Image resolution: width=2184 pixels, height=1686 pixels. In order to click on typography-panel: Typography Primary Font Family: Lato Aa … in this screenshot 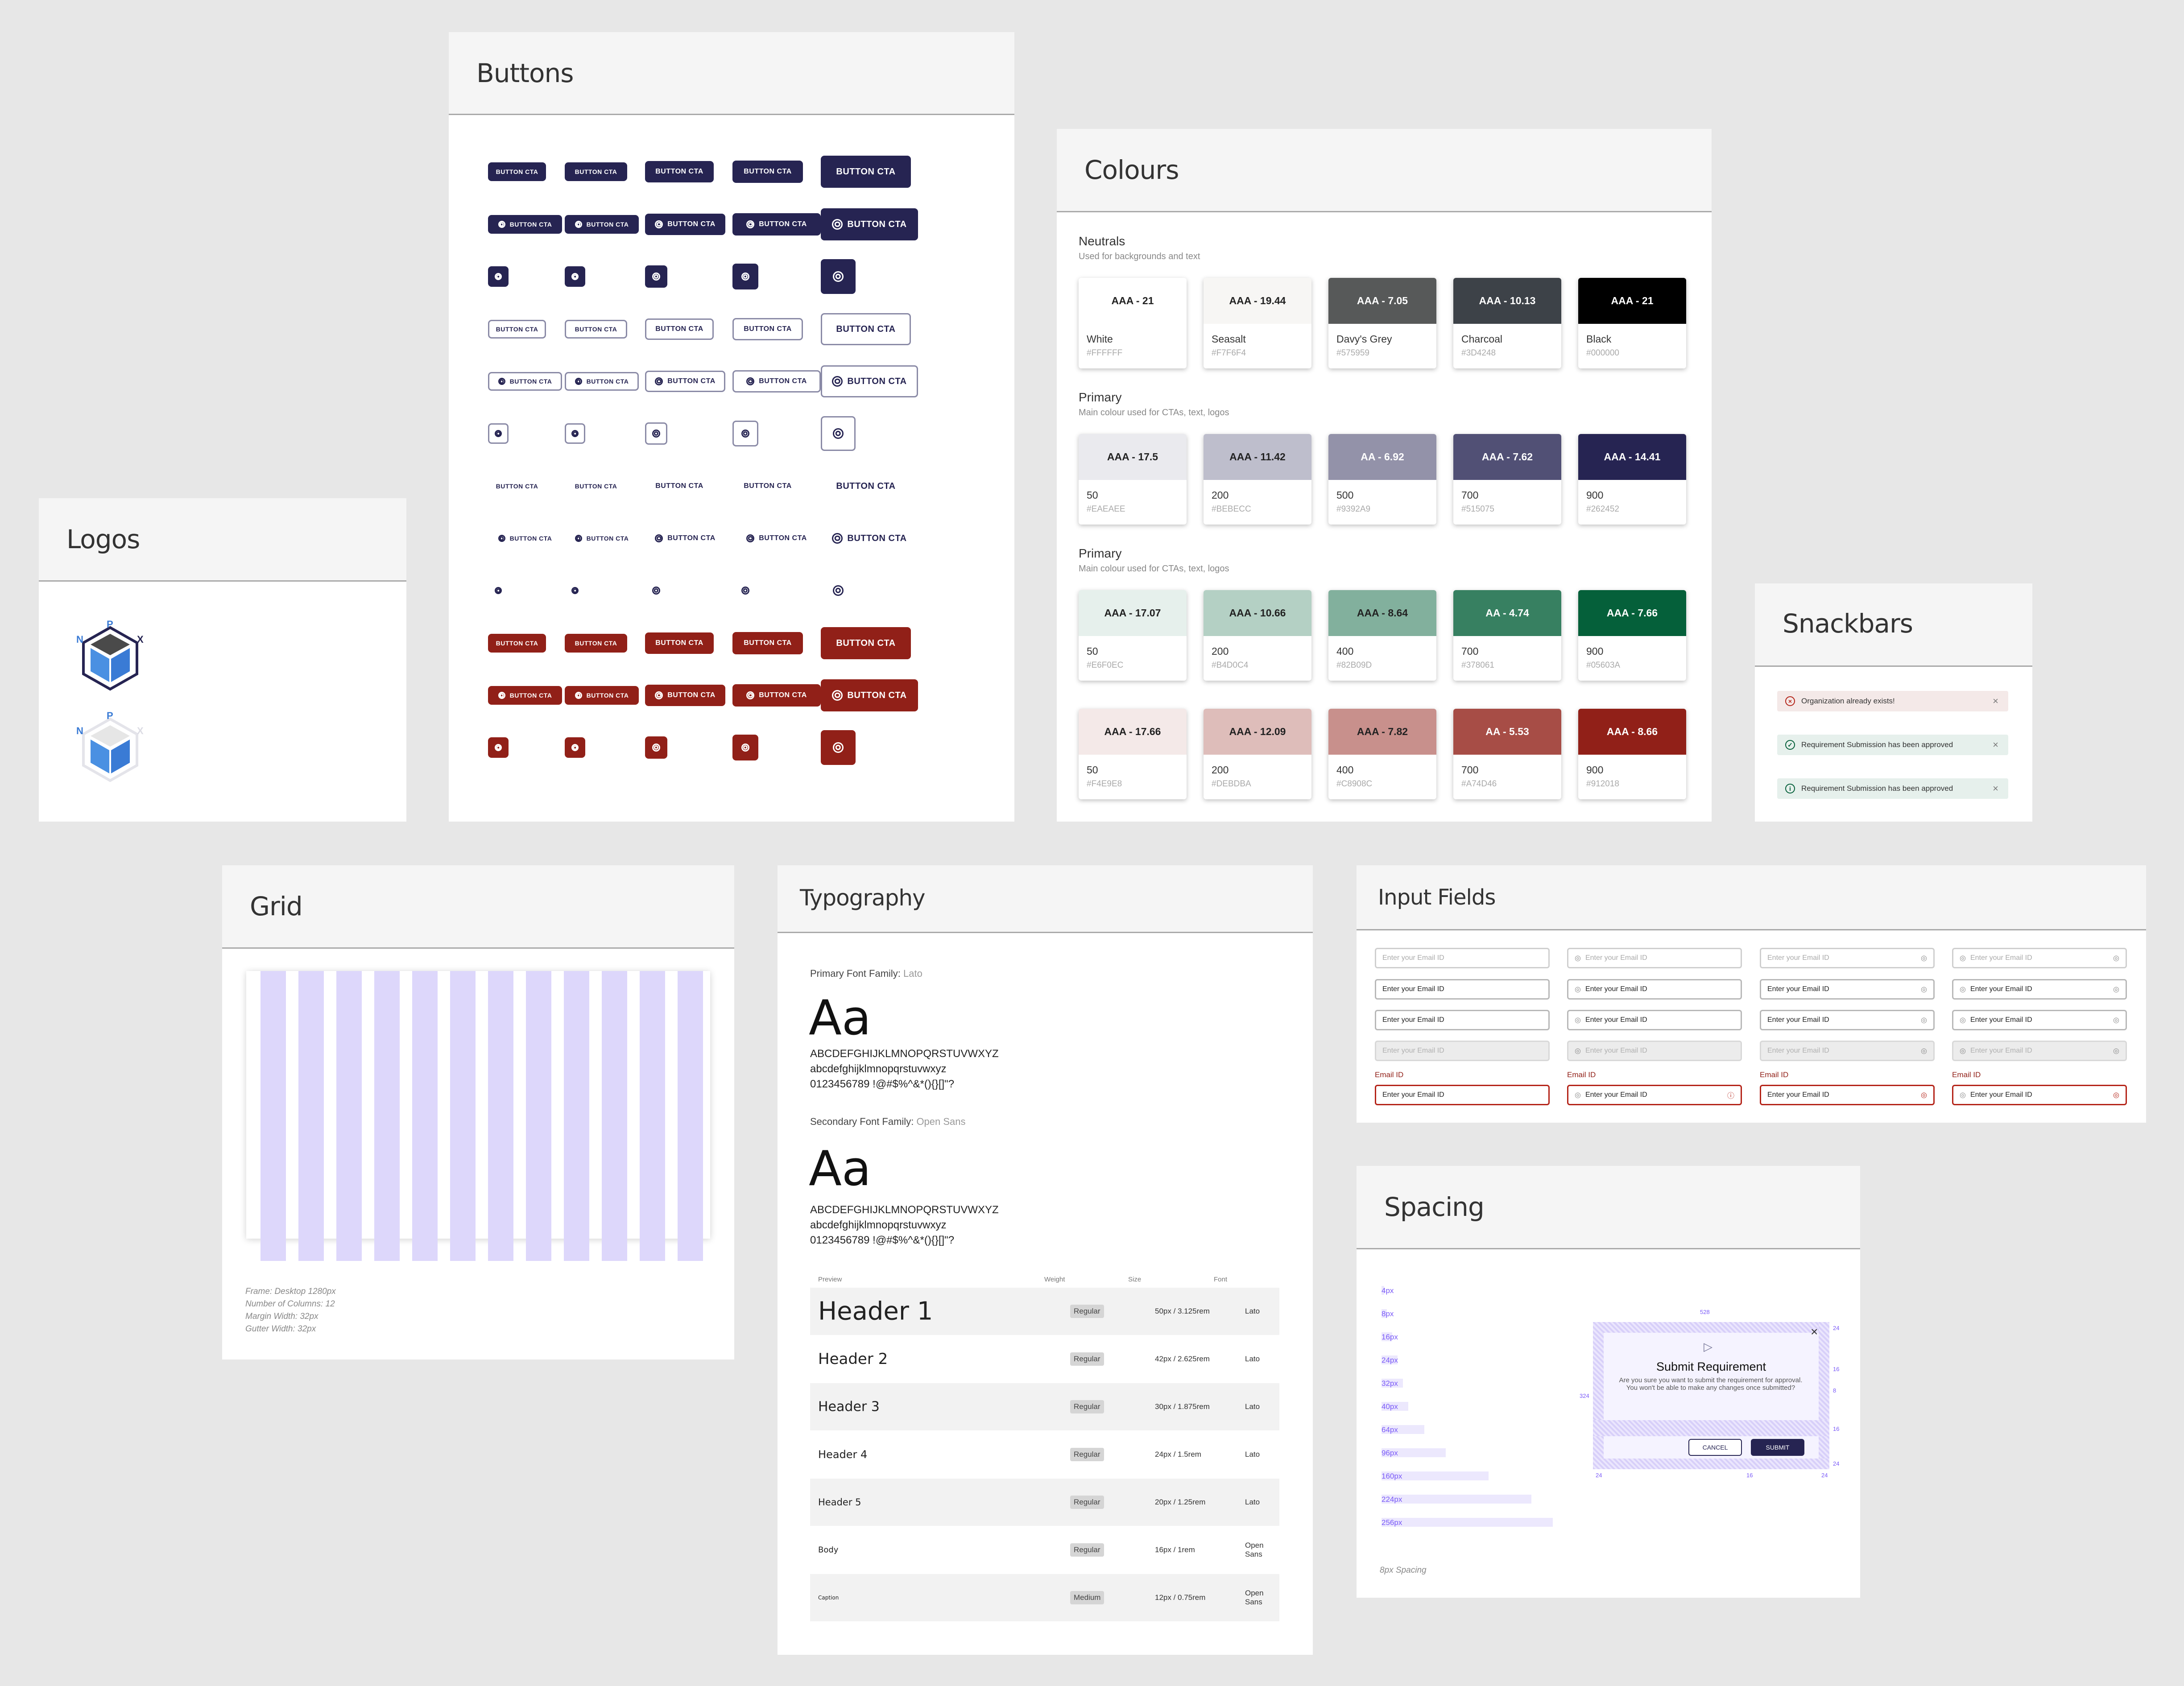, I will do `click(1045, 1260)`.